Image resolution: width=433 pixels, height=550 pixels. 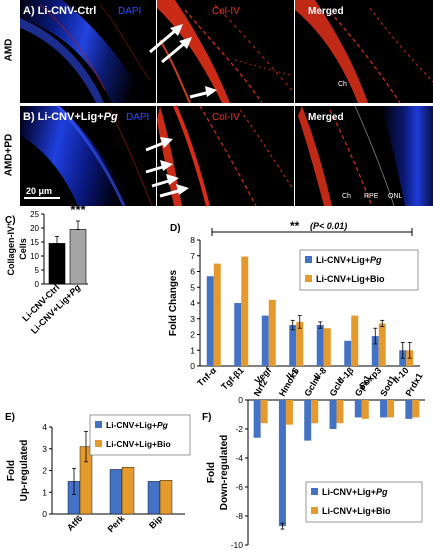 I want to click on image-b-merged, so click(x=364, y=156).